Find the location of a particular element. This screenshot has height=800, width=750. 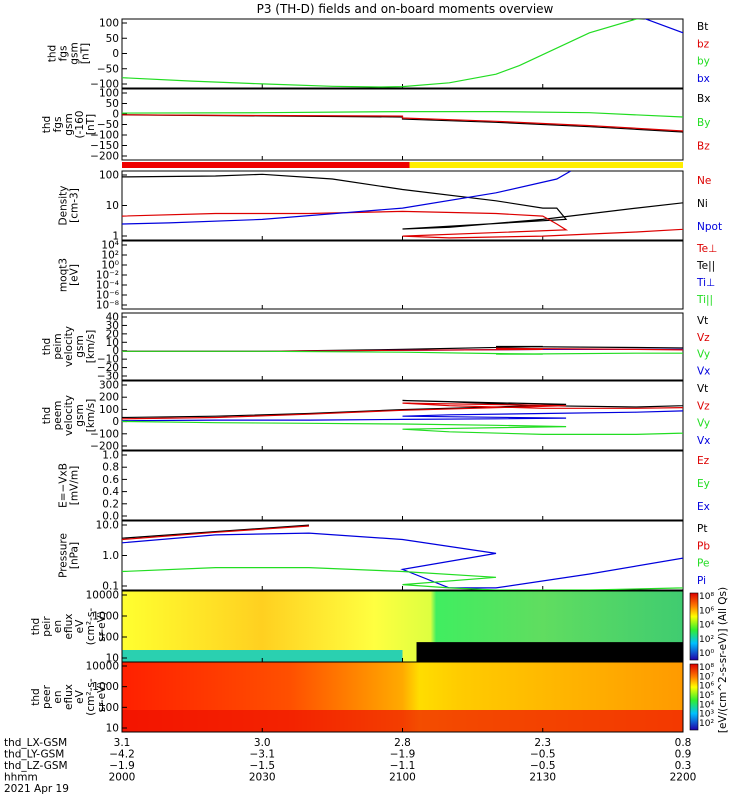

colorbar-tick: 10² is located at coordinates (706, 640).